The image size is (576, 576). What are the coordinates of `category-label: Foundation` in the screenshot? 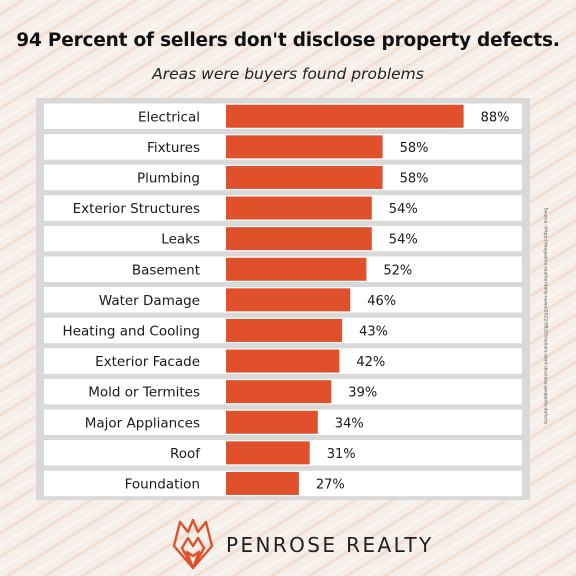 It's located at (162, 484).